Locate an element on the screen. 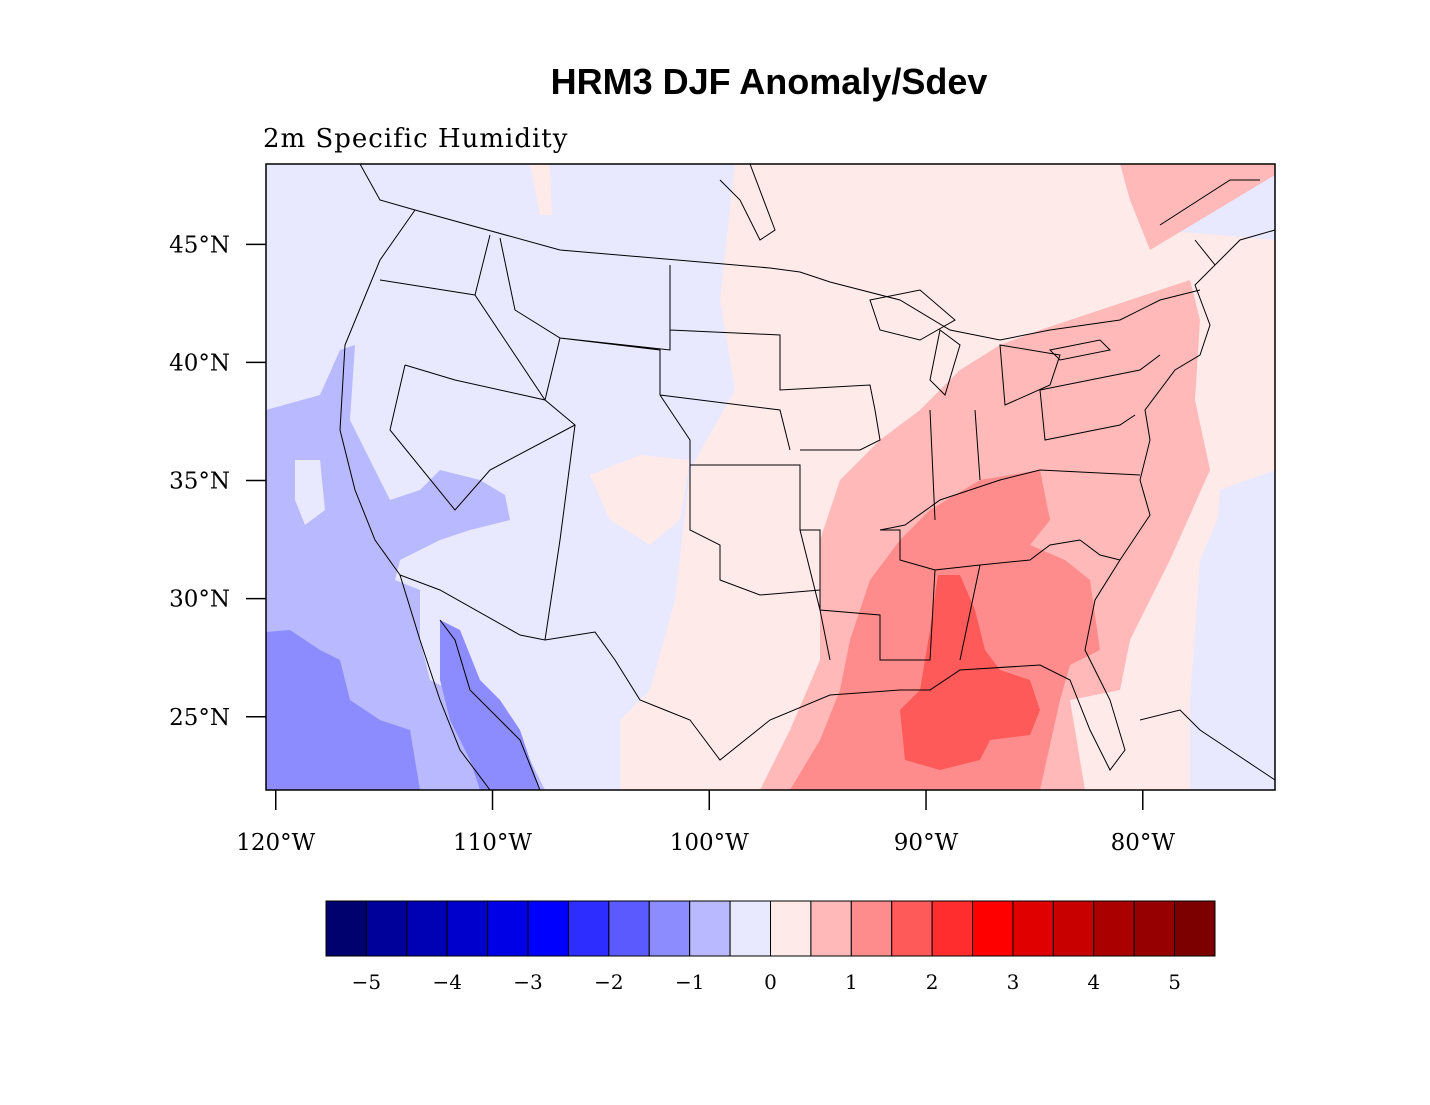  colorbar-label: 3 is located at coordinates (1013, 982).